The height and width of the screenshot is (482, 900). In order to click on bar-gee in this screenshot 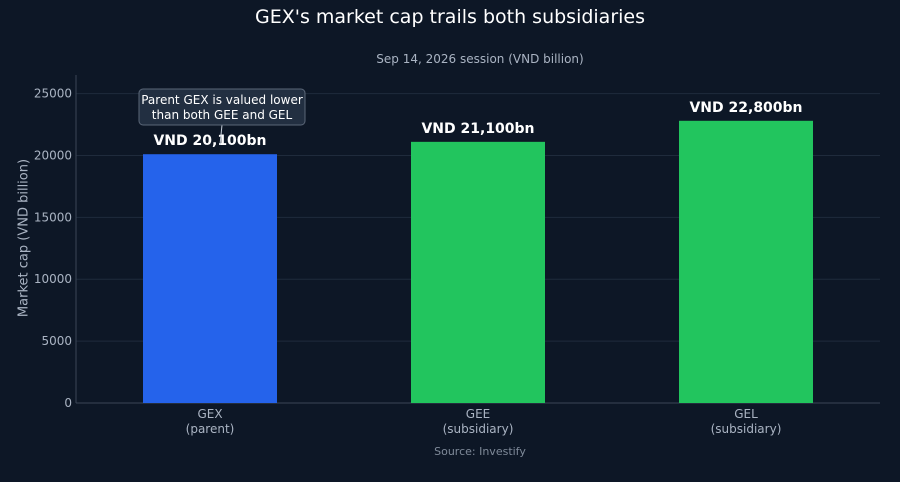, I will do `click(478, 272)`.